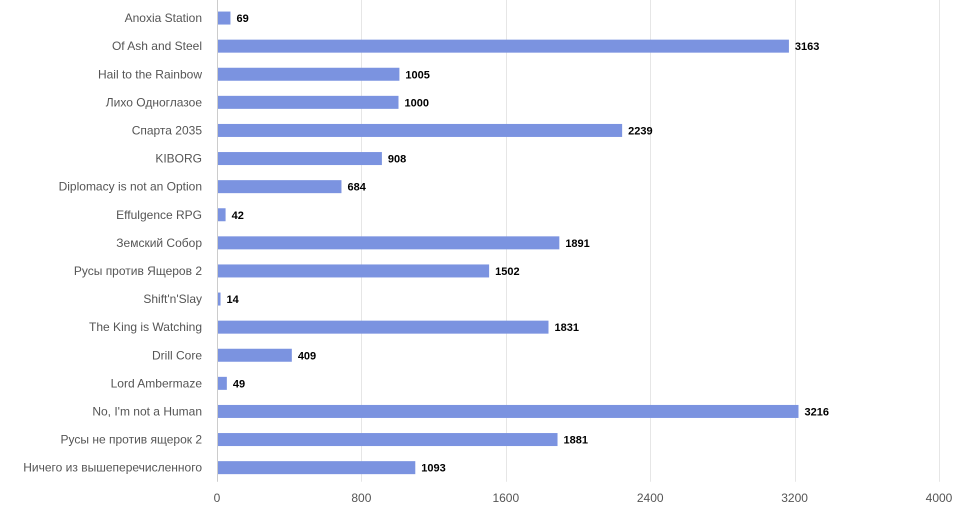 This screenshot has height=508, width=964. What do you see at coordinates (242, 19) in the screenshot?
I see `value-label: 69` at bounding box center [242, 19].